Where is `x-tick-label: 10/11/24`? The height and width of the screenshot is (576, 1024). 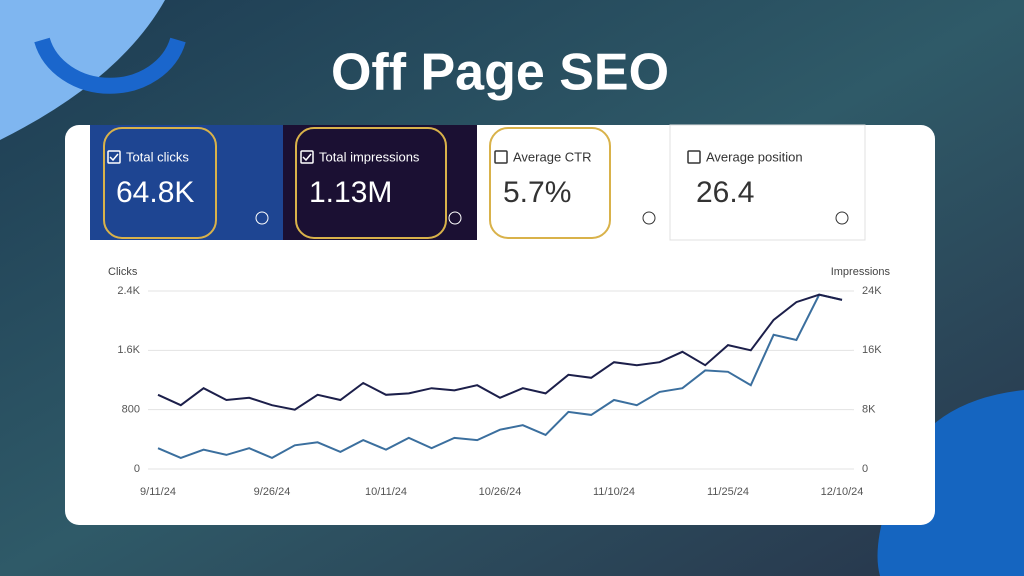
x-tick-label: 10/11/24 is located at coordinates (386, 492).